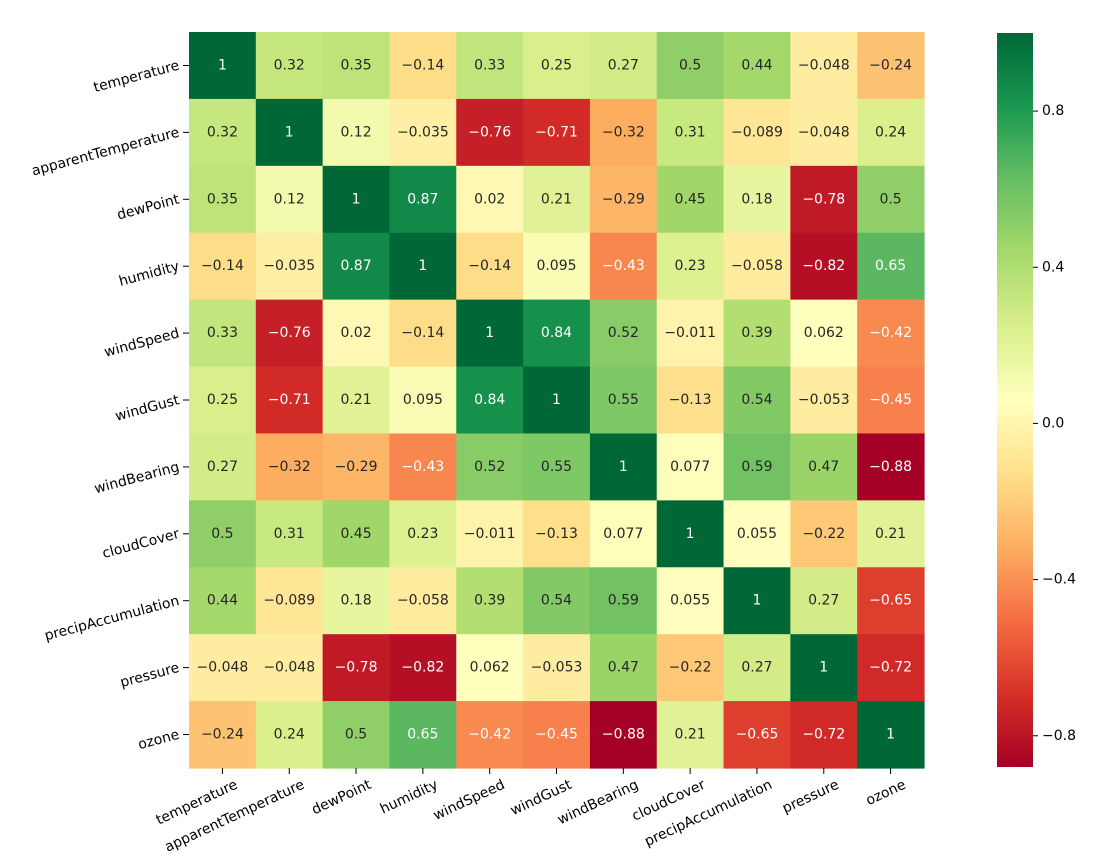 This screenshot has height=866, width=1112. What do you see at coordinates (757, 534) in the screenshot?
I see `cell-value-label: 0.055` at bounding box center [757, 534].